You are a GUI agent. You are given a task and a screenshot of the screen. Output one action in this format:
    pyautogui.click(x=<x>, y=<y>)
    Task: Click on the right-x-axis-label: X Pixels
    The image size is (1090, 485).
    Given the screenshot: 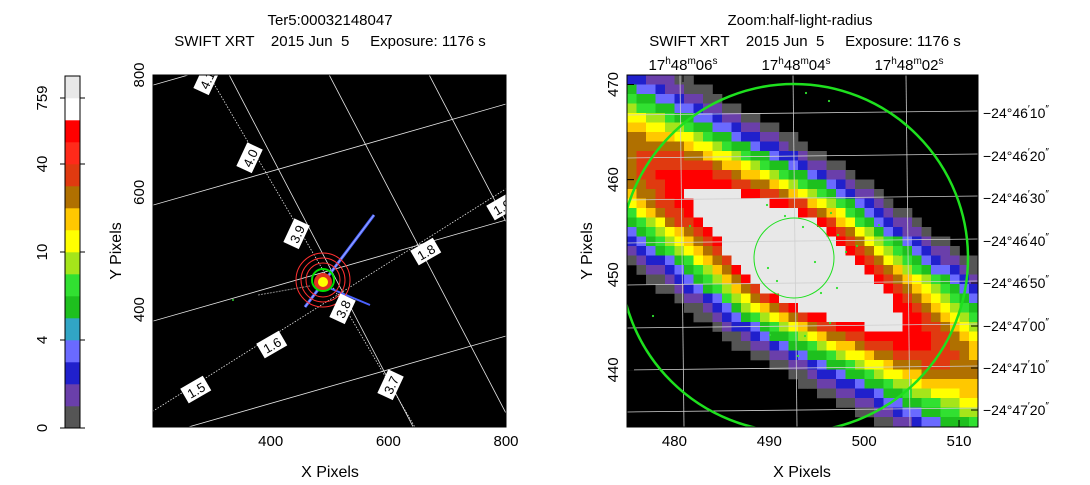 What is the action you would take?
    pyautogui.click(x=802, y=472)
    